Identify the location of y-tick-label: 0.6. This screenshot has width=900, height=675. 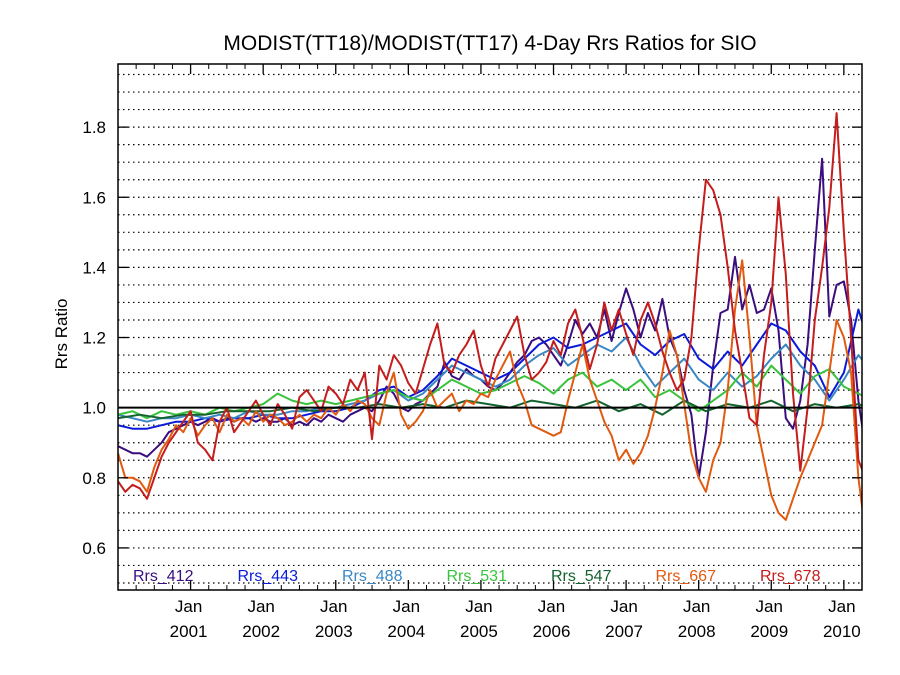
(94, 548).